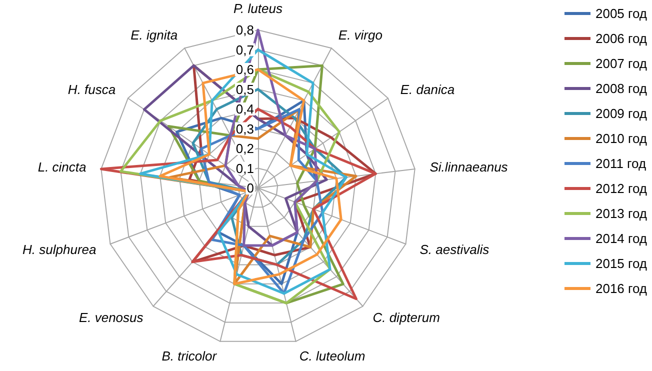 The image size is (652, 371). What do you see at coordinates (245, 89) in the screenshot?
I see `y-tick-label: 0,5` at bounding box center [245, 89].